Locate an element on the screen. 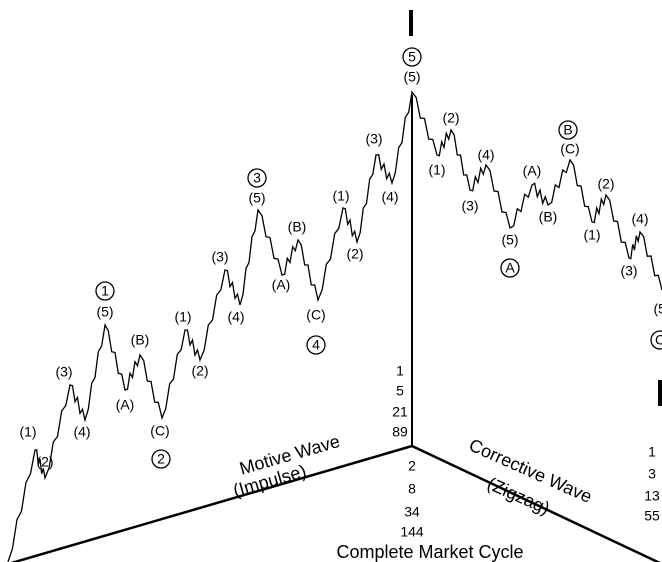  footer: Complete Market Cycle is located at coordinates (429, 552).